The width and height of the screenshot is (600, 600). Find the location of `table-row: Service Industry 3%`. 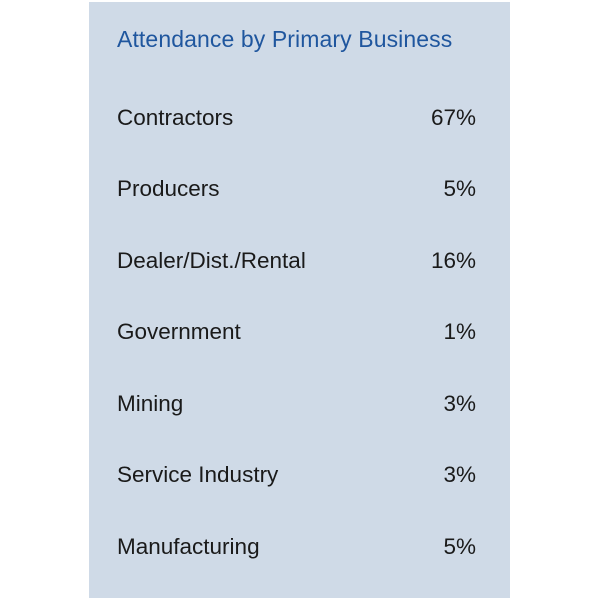

table-row: Service Industry 3% is located at coordinates (296, 476).